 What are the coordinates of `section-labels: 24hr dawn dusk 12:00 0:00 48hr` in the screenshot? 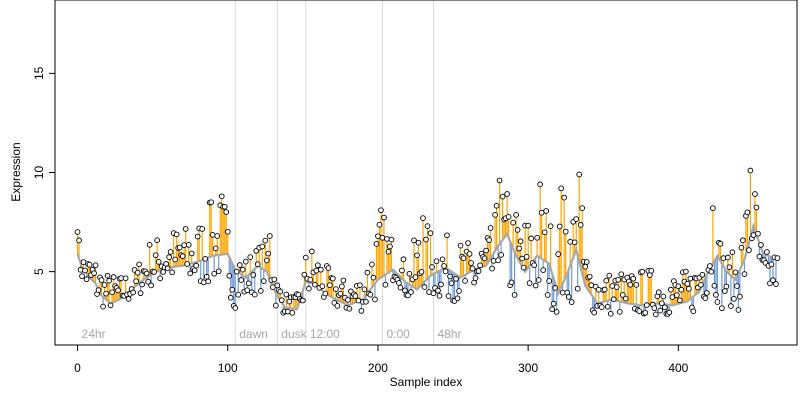 It's located at (272, 334).